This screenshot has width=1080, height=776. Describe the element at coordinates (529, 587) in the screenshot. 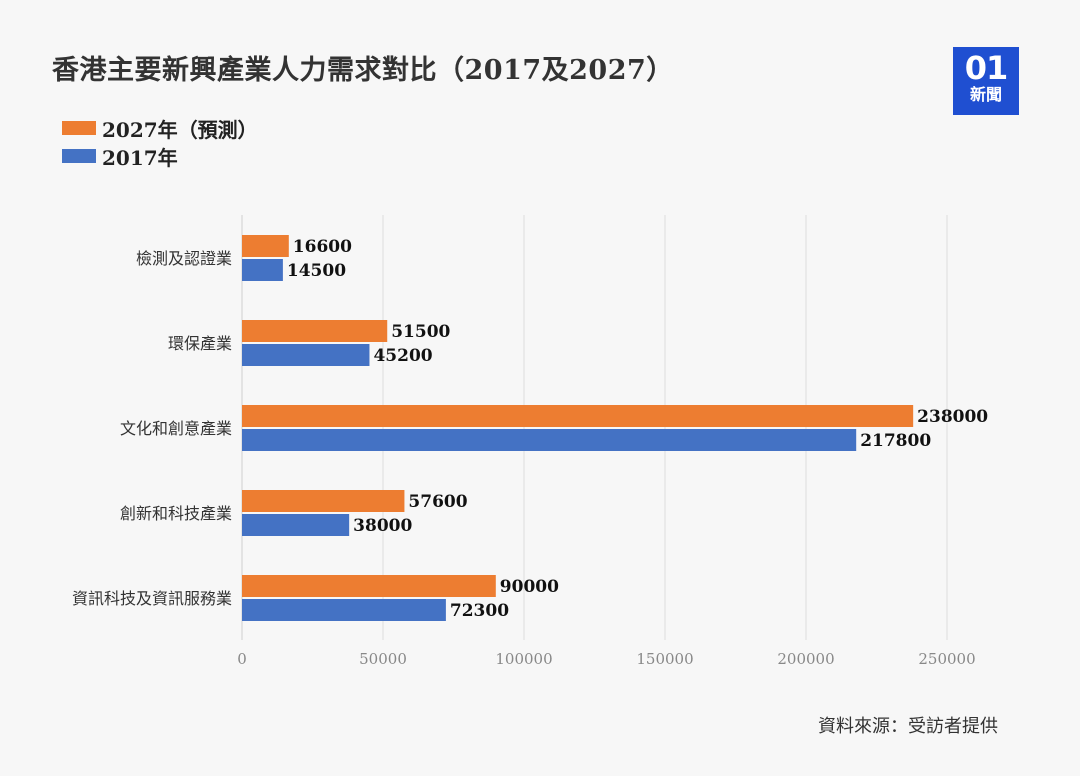

I see `data-label: 90000` at that location.